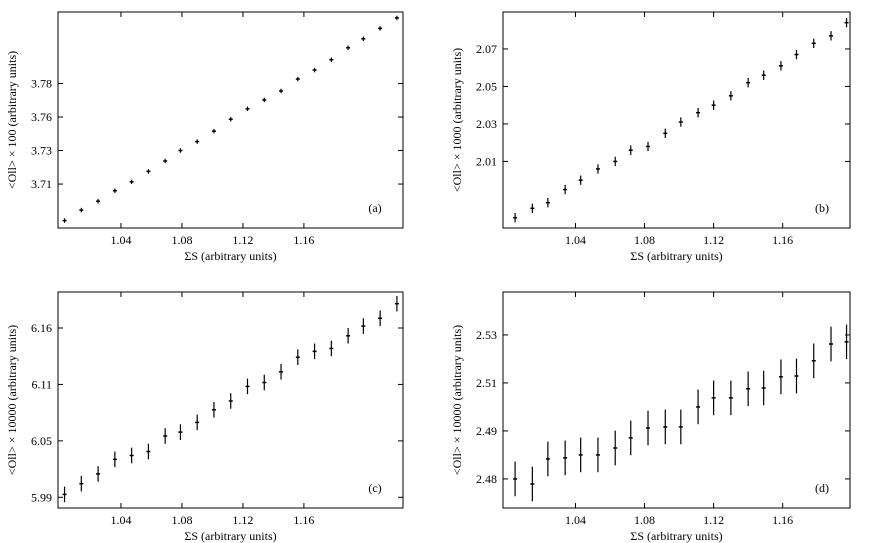 This screenshot has width=871, height=543. I want to click on y-axis-label: <Oll> × 100 (arbitrary units), so click(12, 120).